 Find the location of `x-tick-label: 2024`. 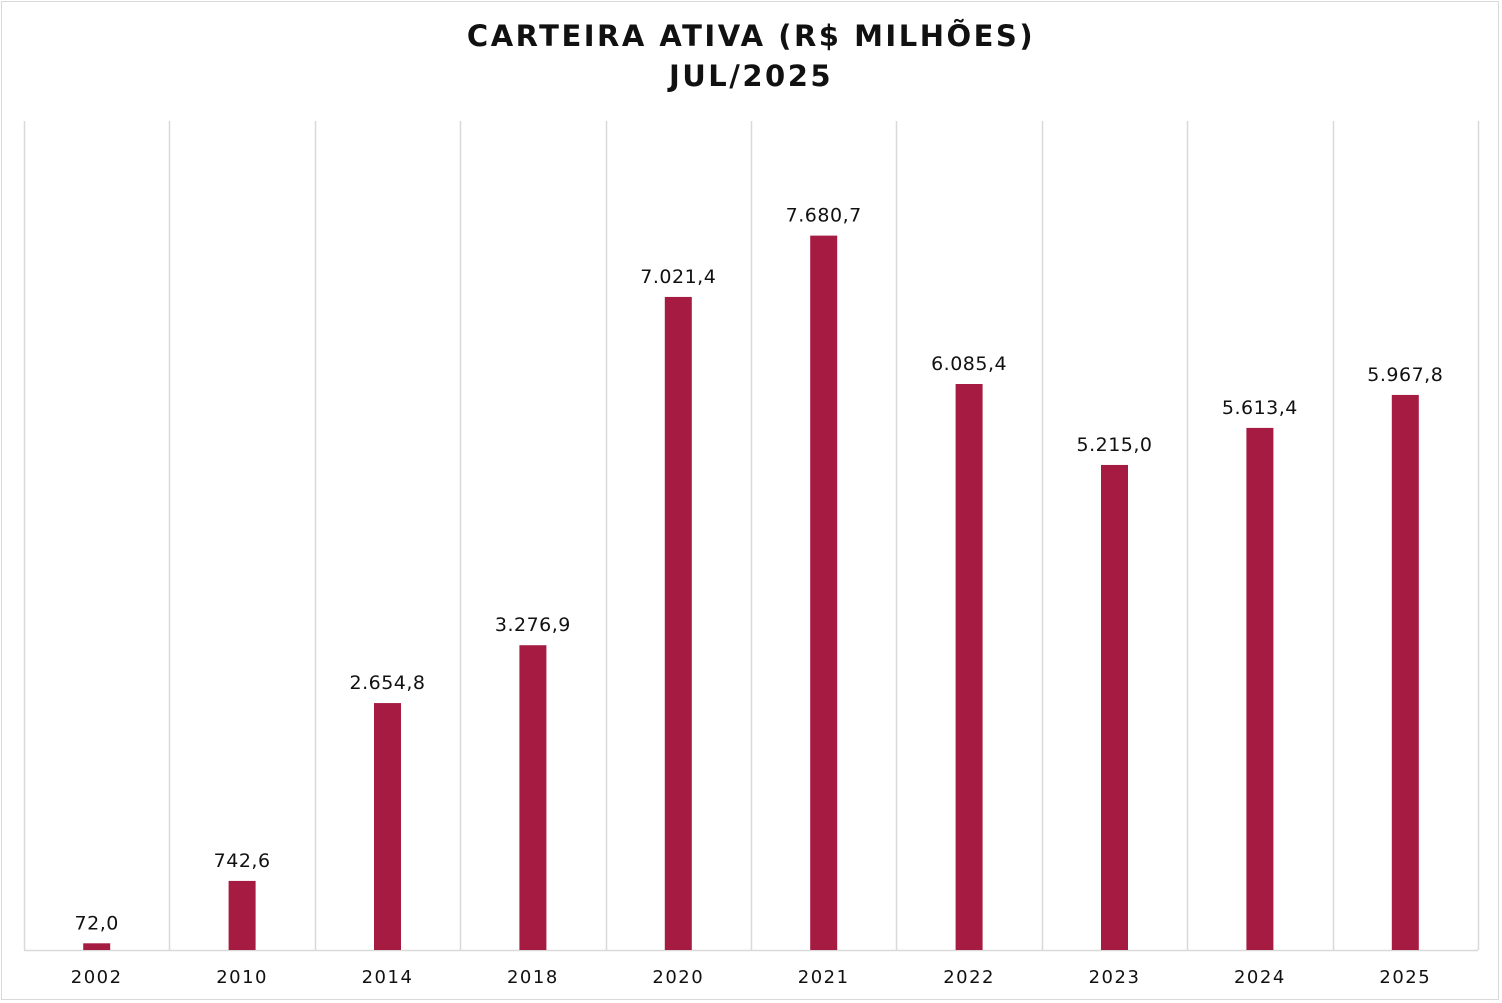

x-tick-label: 2024 is located at coordinates (1260, 977).